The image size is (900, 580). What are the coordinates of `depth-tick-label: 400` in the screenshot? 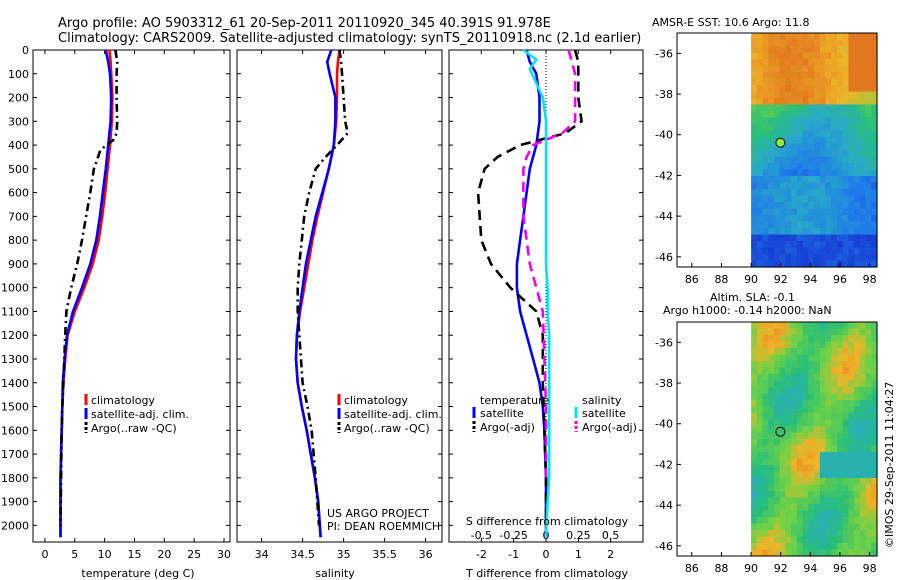 It's located at (18, 145).